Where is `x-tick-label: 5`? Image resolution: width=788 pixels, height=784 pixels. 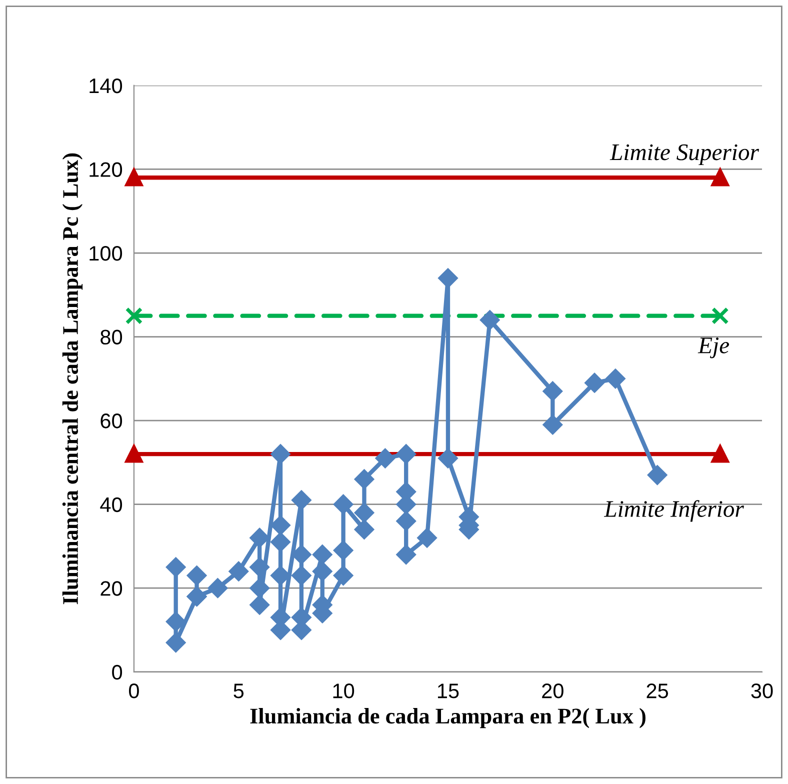 x-tick-label: 5 is located at coordinates (239, 691).